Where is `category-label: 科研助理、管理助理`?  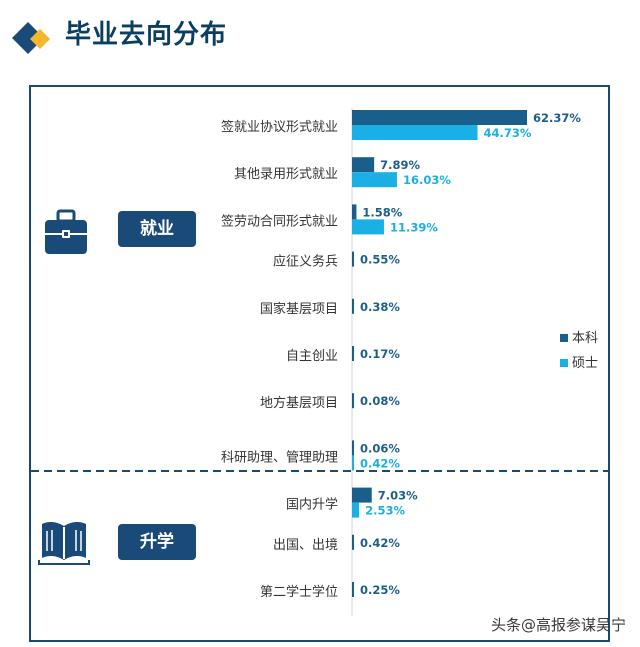 category-label: 科研助理、管理助理 is located at coordinates (279, 457).